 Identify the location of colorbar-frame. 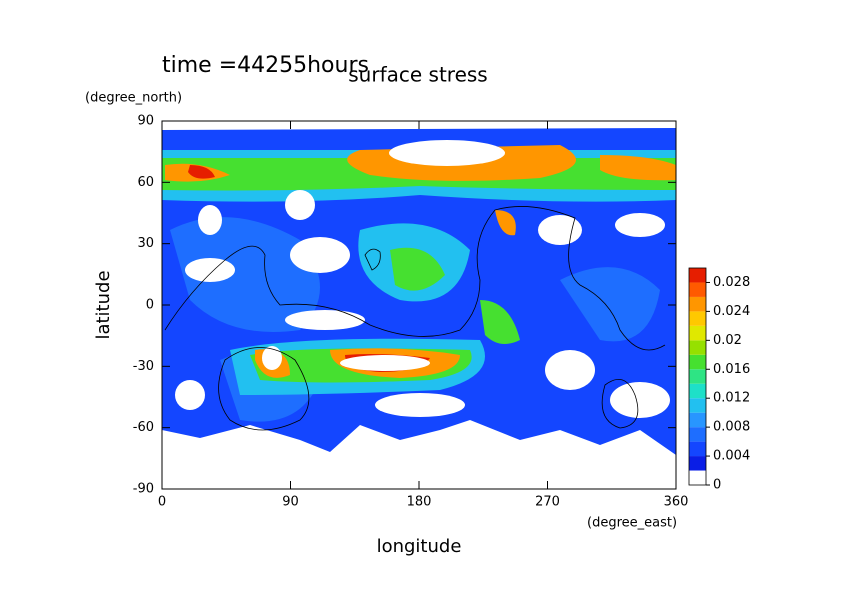
(697, 376).